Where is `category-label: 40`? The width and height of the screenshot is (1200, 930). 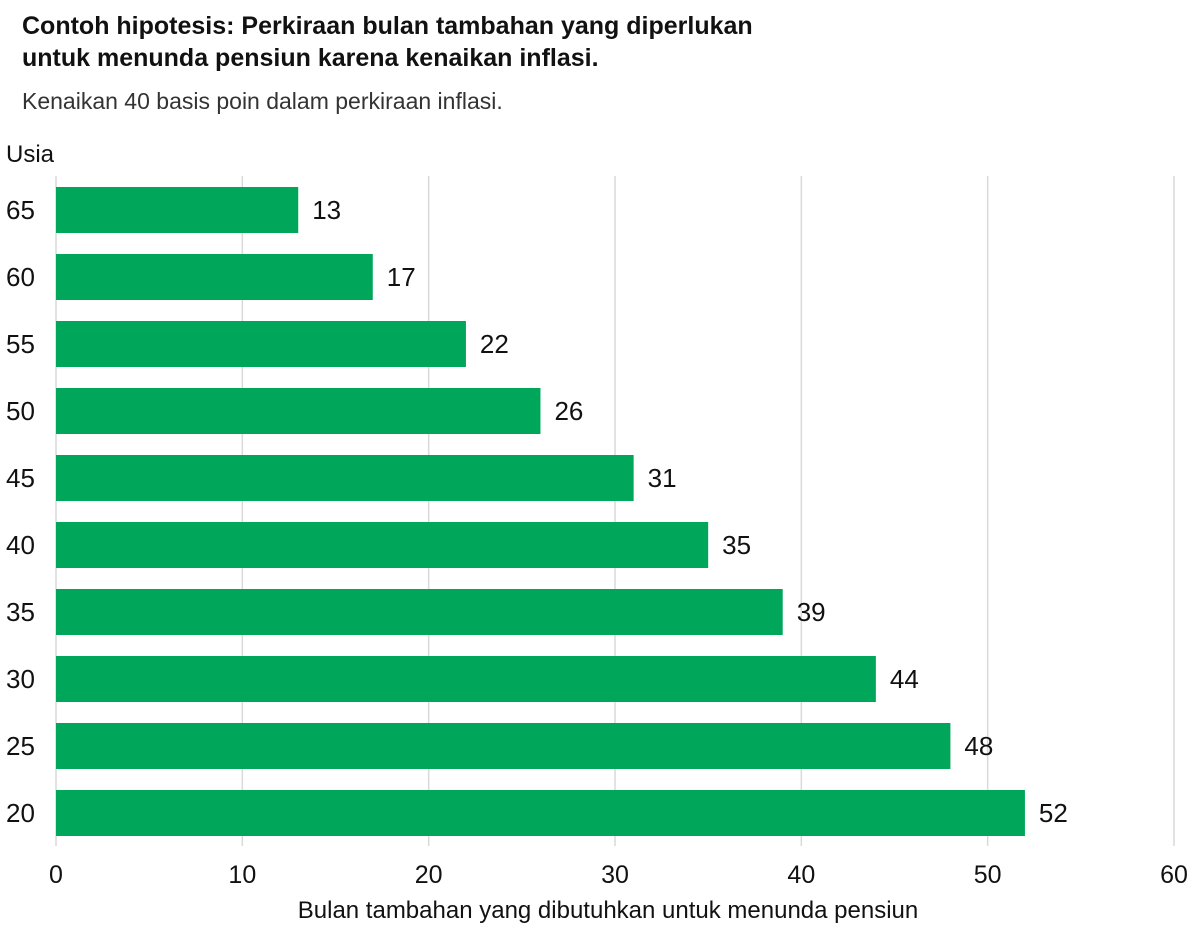
category-label: 40 is located at coordinates (20, 545).